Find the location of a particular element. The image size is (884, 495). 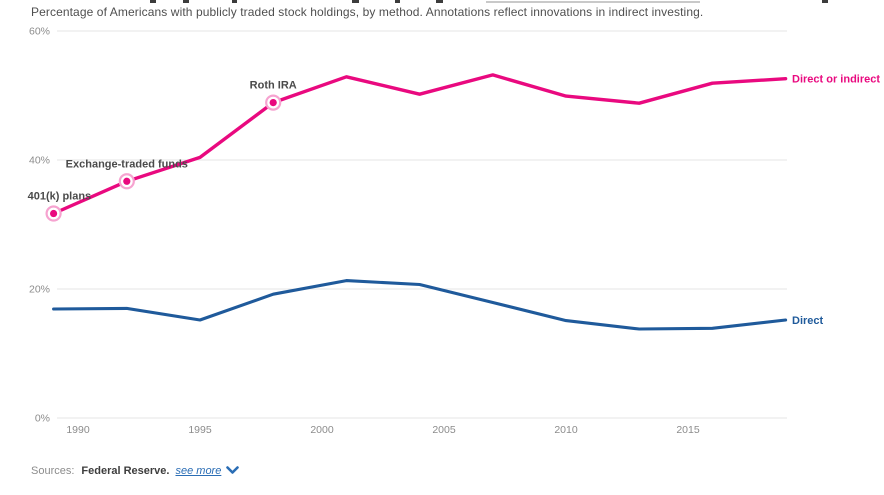

series-end-label-direct: Direct is located at coordinates (808, 321).